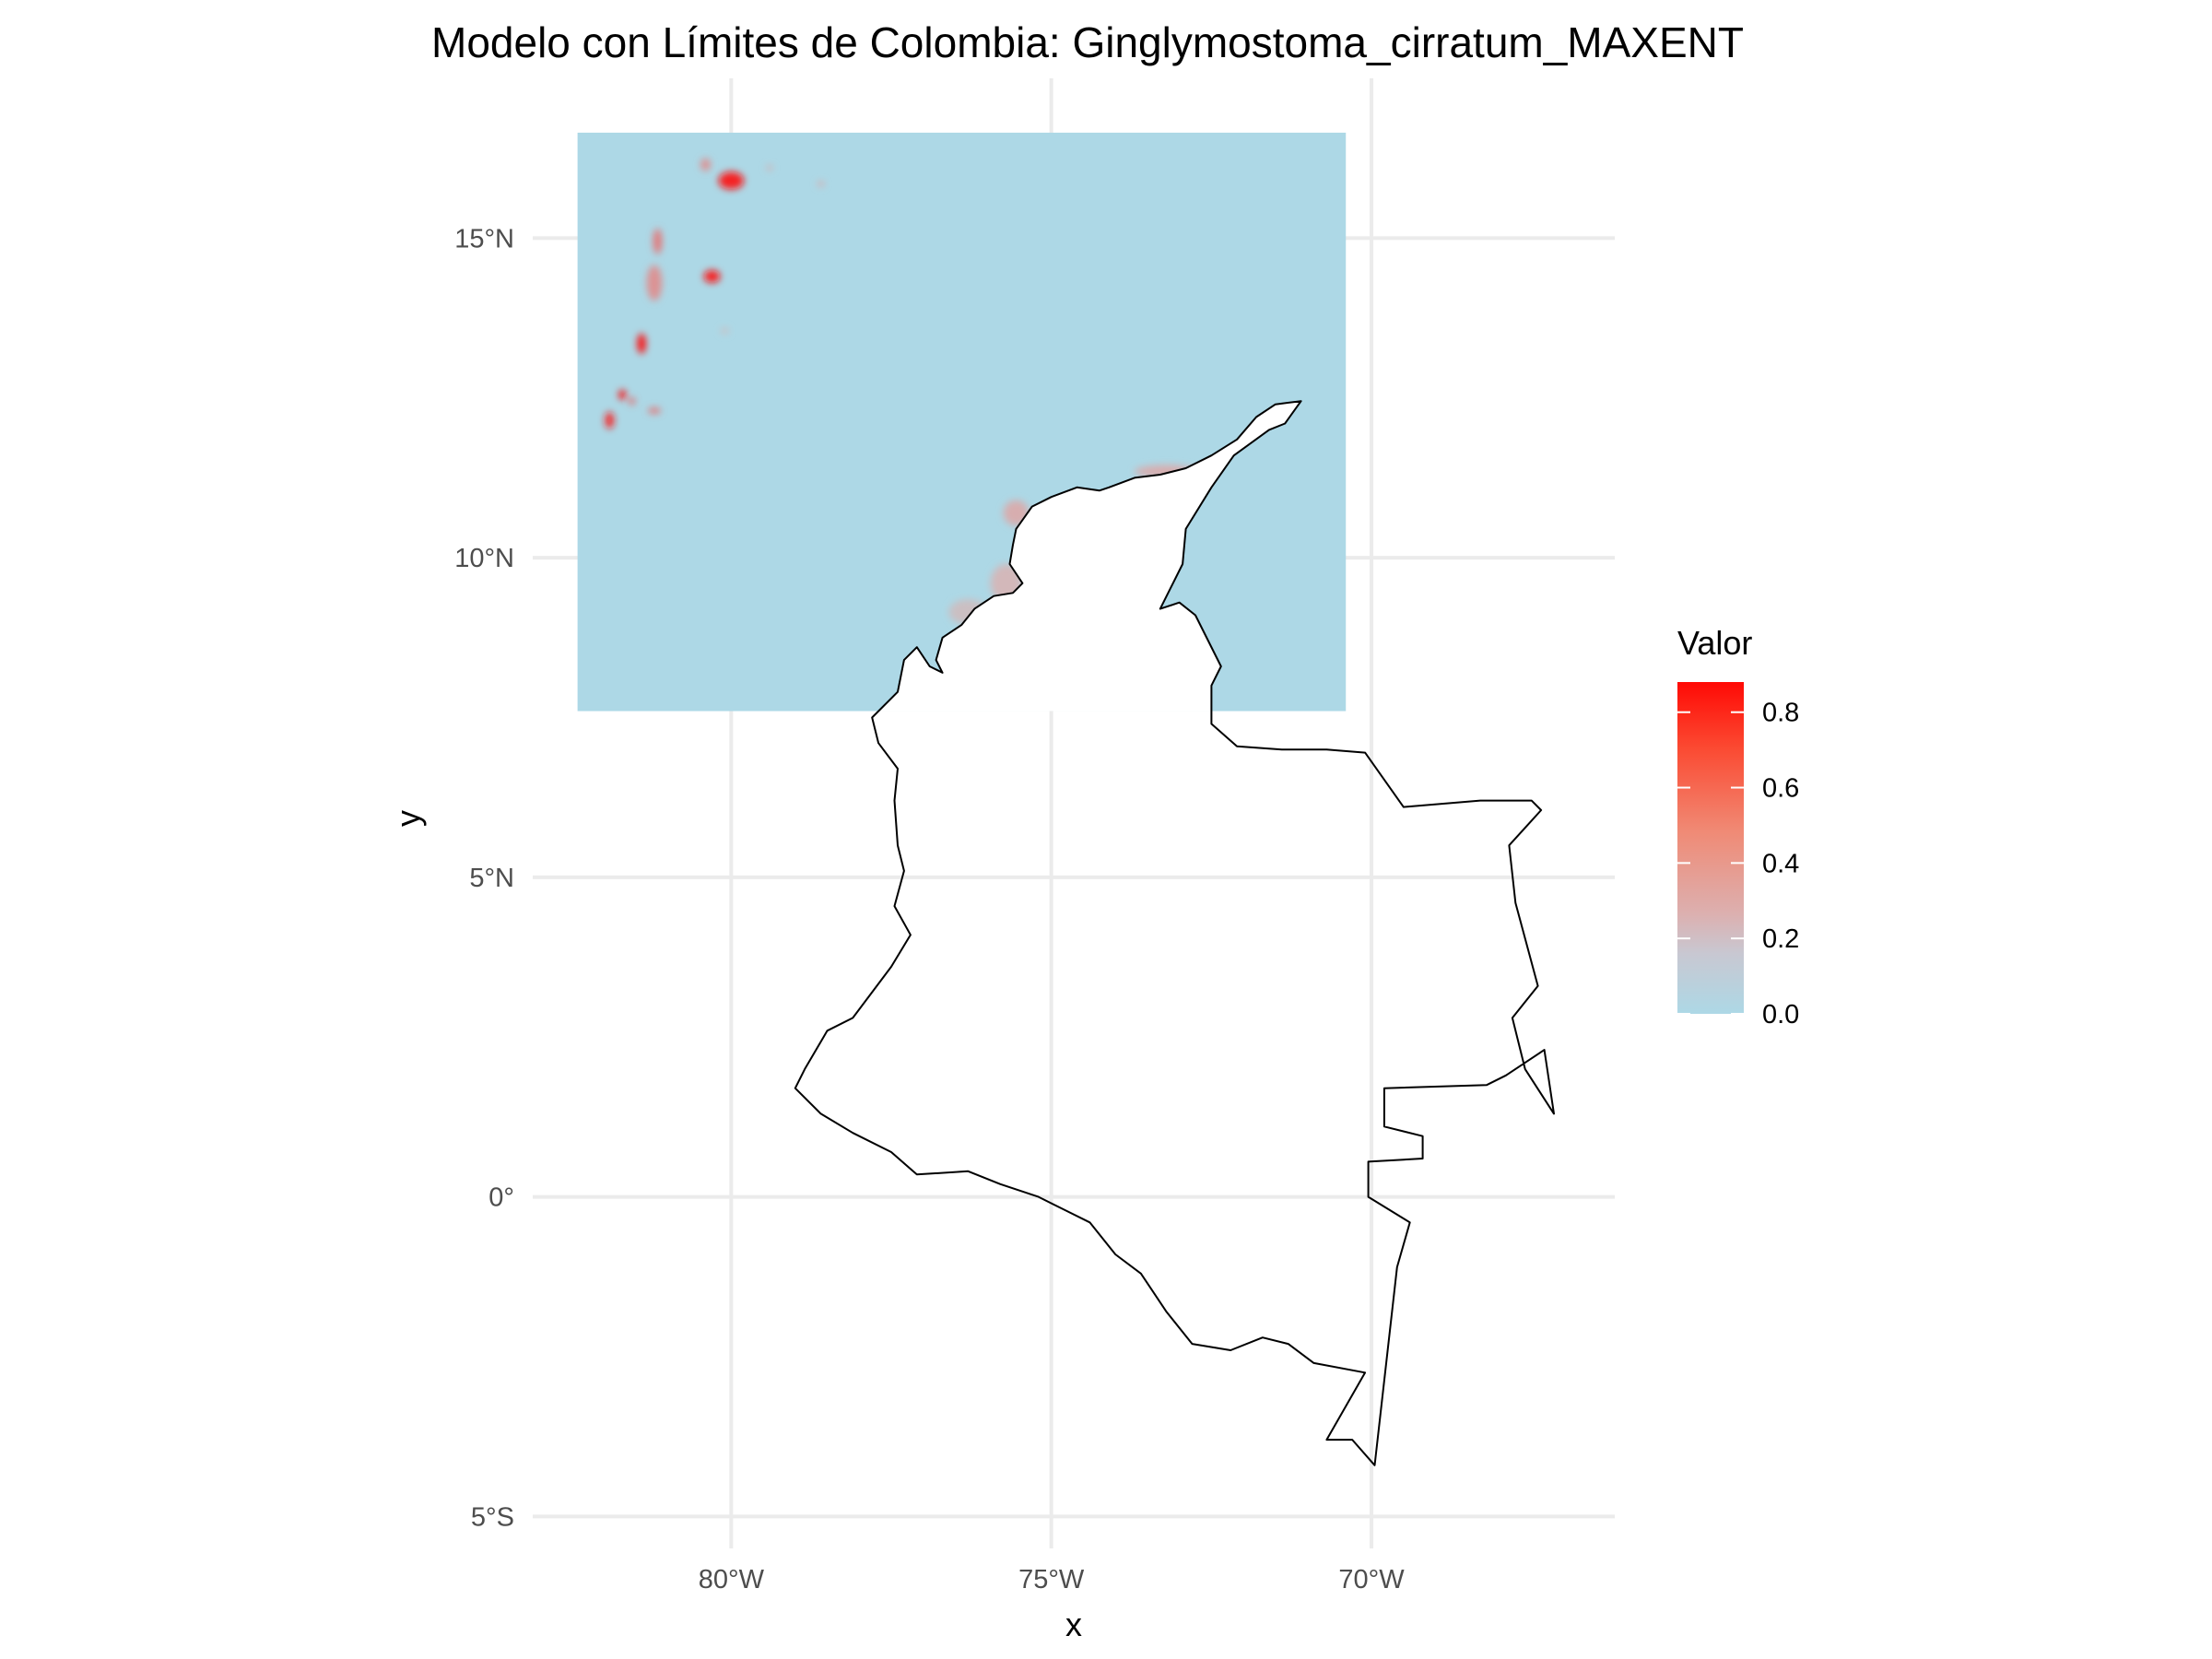 Image resolution: width=2212 pixels, height=1659 pixels. Describe the element at coordinates (1714, 643) in the screenshot. I see `legend-title: Valor` at that location.